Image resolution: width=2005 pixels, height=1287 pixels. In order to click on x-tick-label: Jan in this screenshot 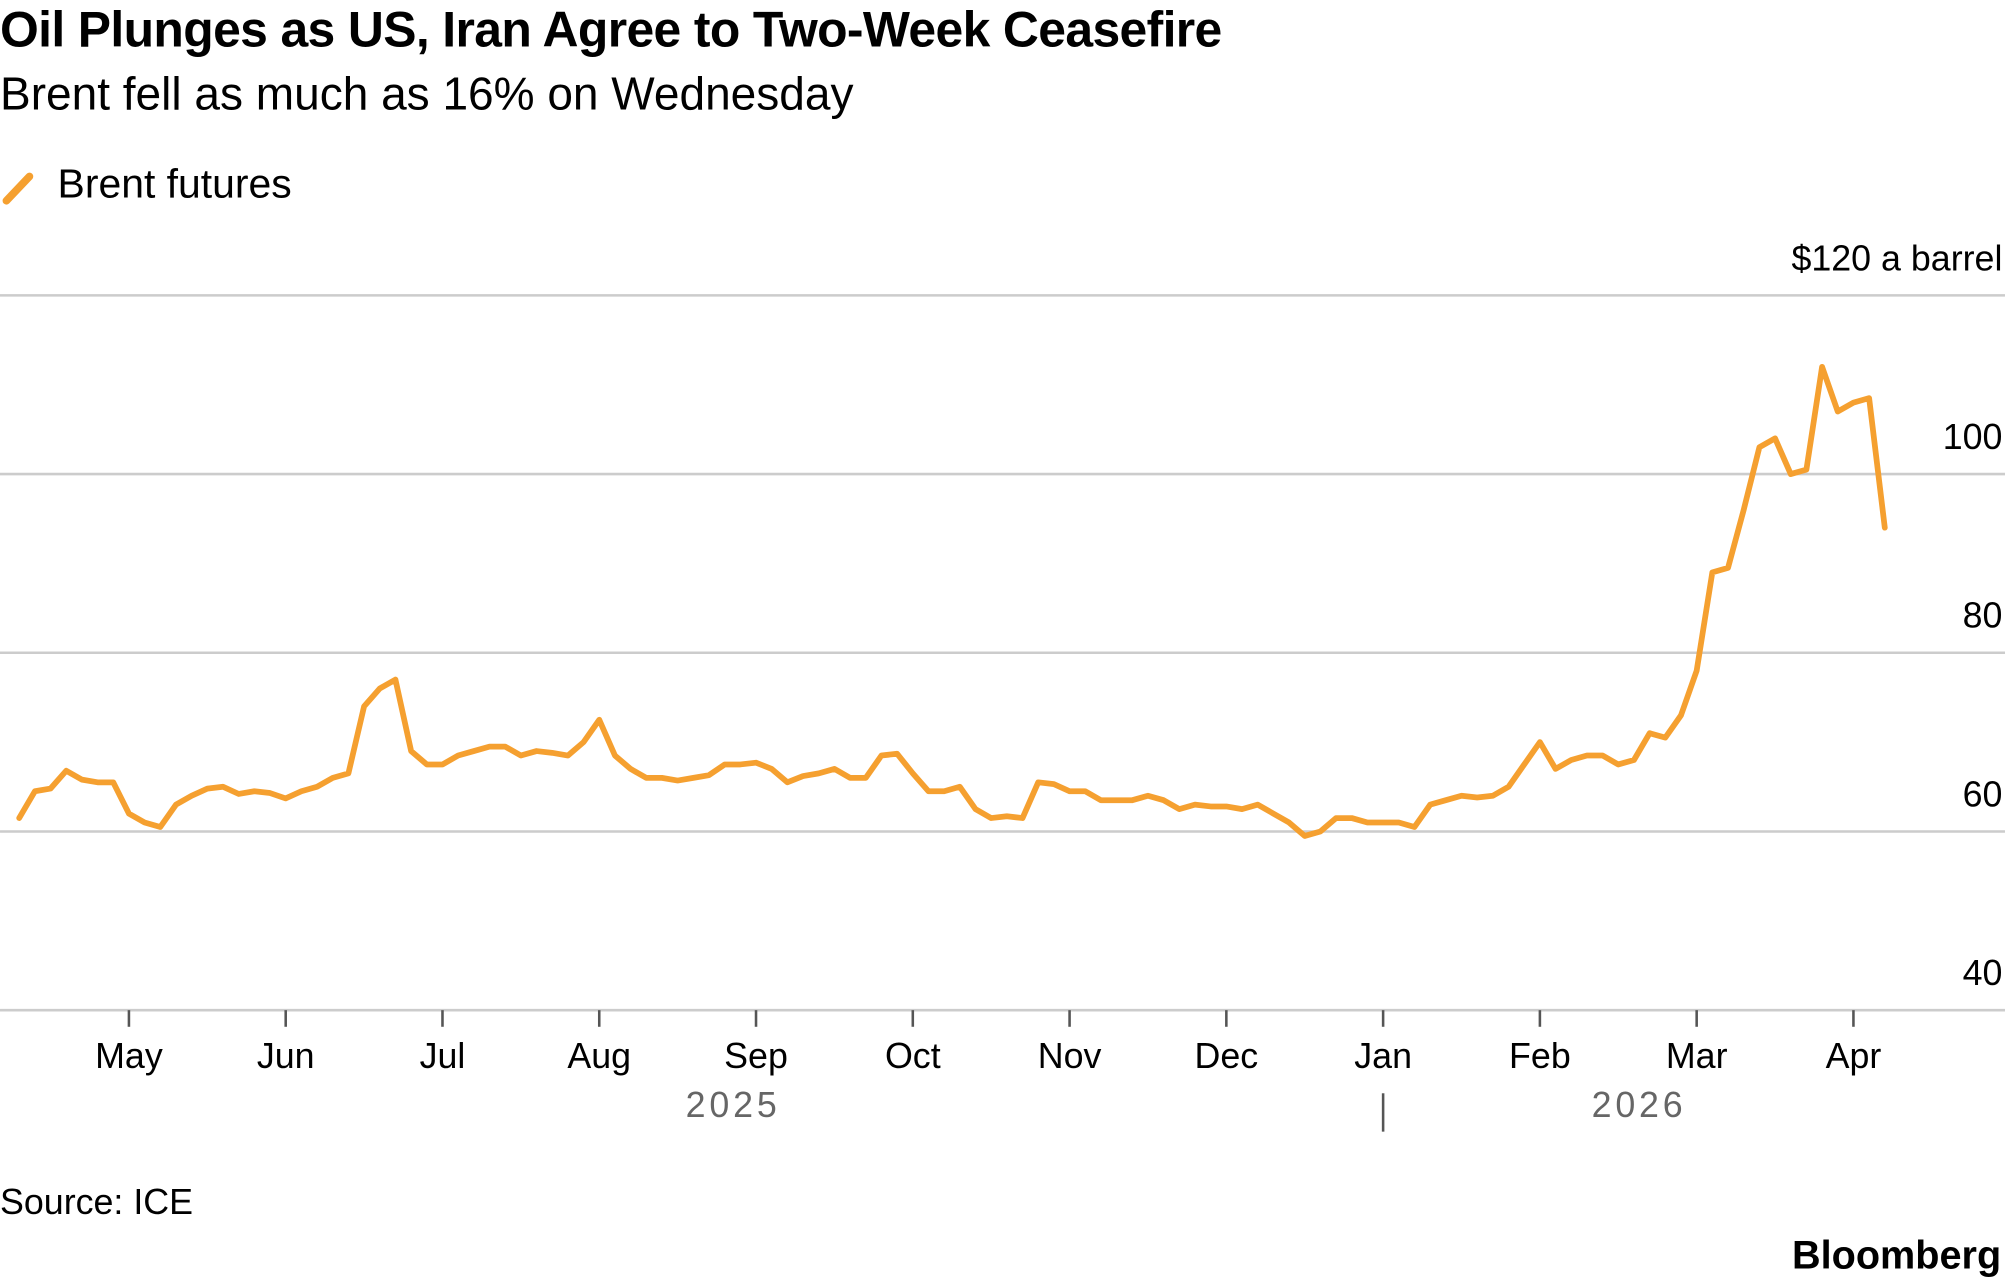, I will do `click(1383, 1056)`.